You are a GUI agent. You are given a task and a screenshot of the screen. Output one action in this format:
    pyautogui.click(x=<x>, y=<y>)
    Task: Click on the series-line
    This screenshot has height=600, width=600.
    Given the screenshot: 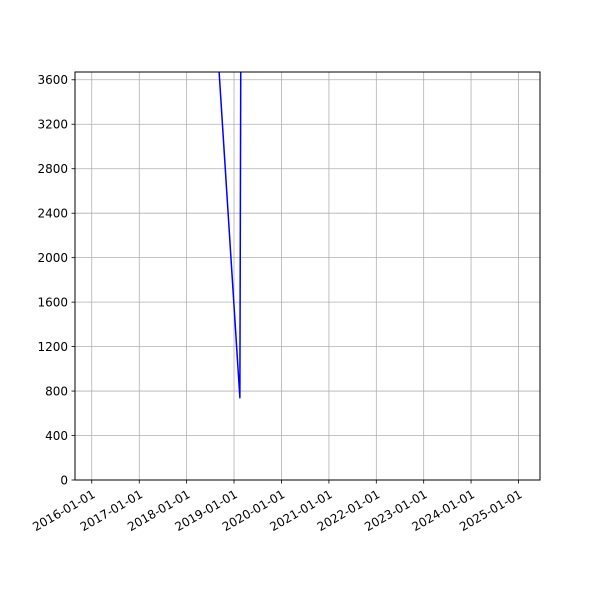 What is the action you would take?
    pyautogui.click(x=230, y=235)
    